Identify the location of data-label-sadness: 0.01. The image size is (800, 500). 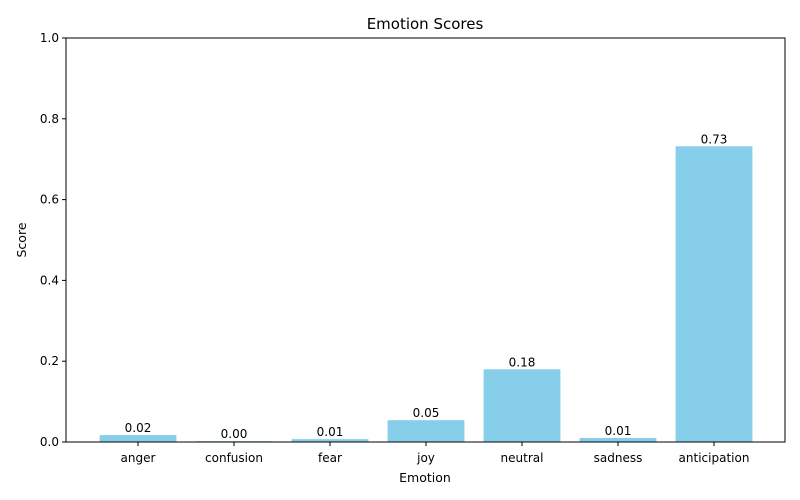
(618, 431).